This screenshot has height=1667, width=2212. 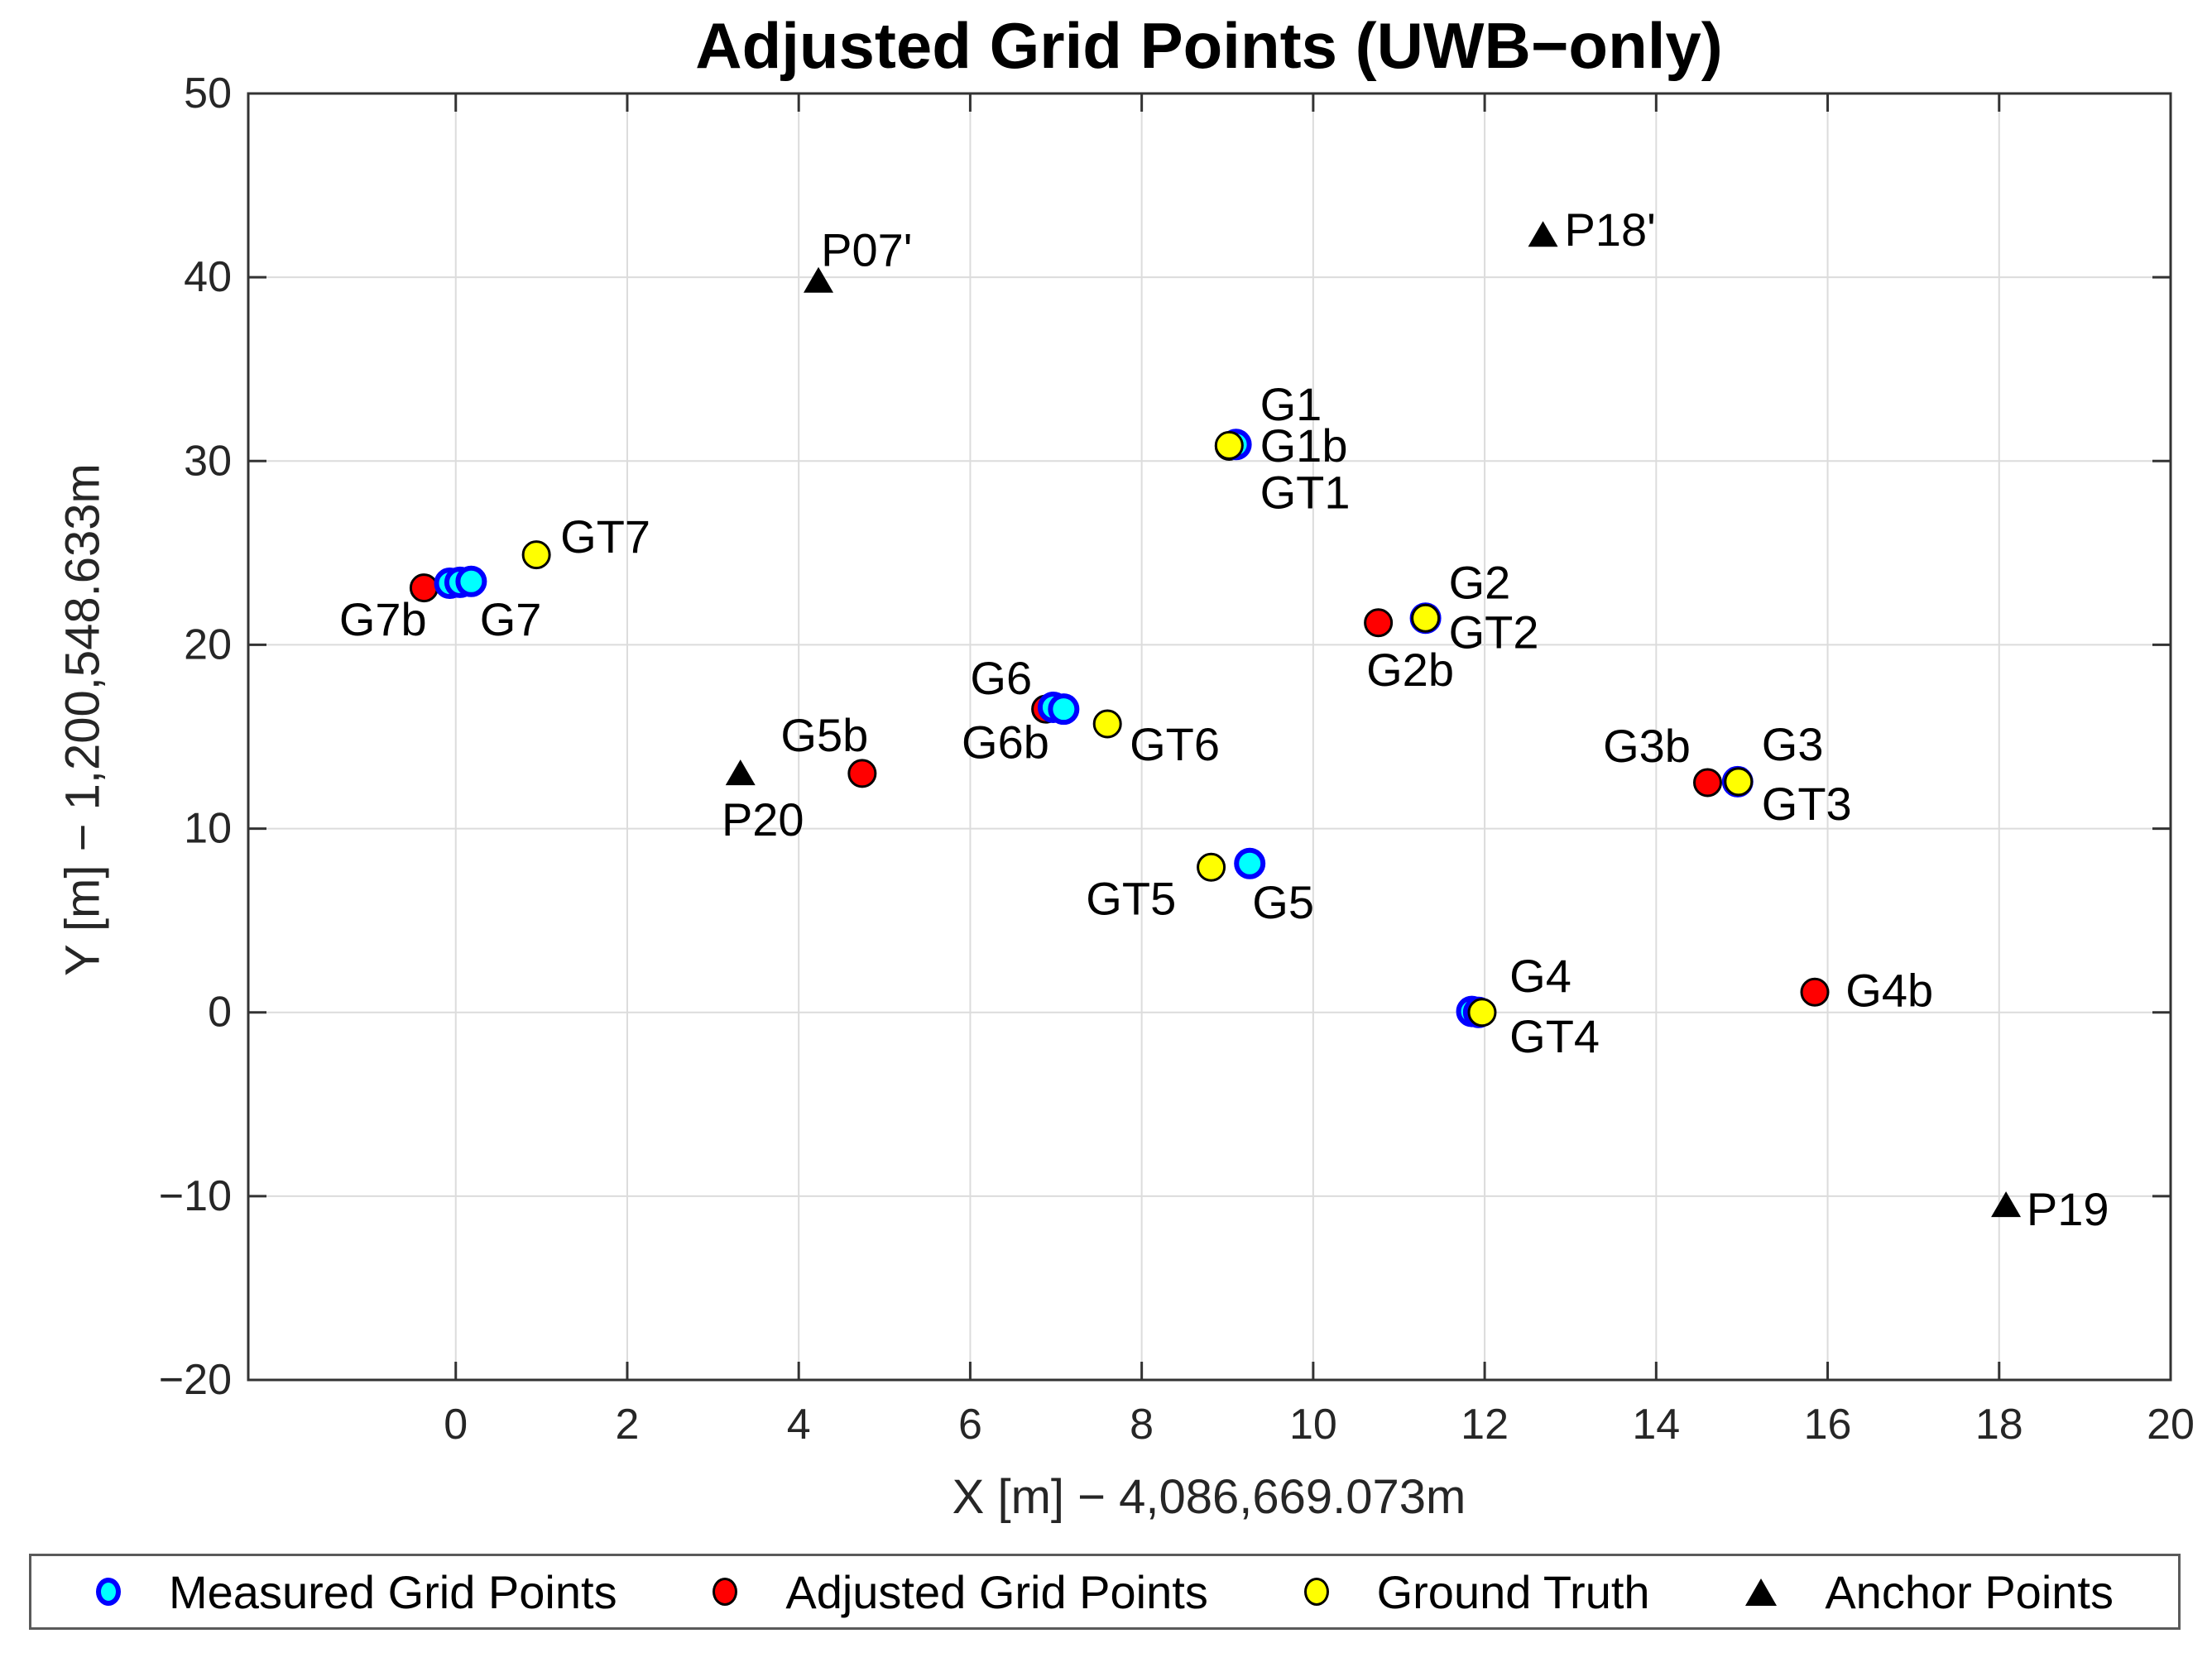 I want to click on legend-item-ground-truth: Ground Truth, so click(x=1476, y=1592).